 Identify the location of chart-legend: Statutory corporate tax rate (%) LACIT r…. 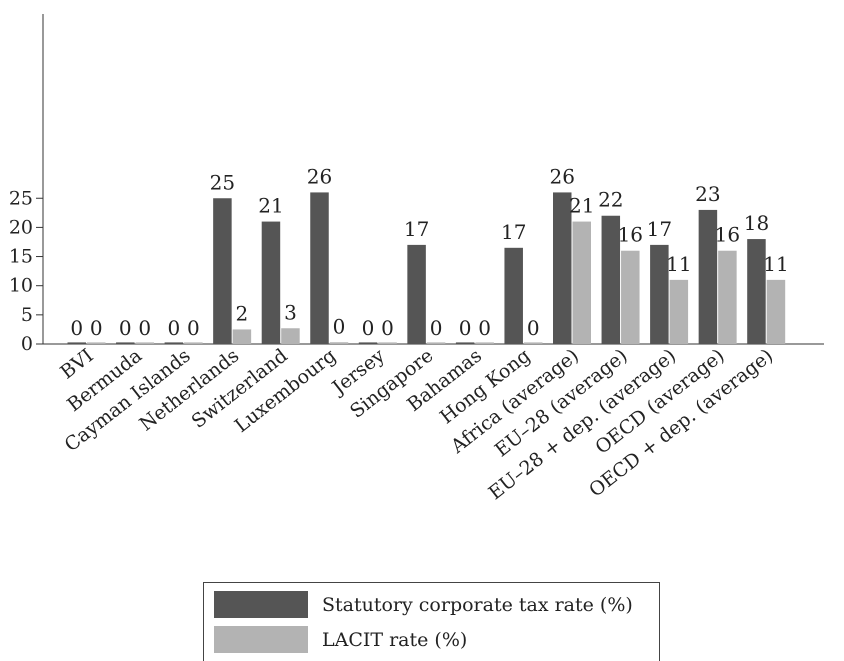
(431, 621).